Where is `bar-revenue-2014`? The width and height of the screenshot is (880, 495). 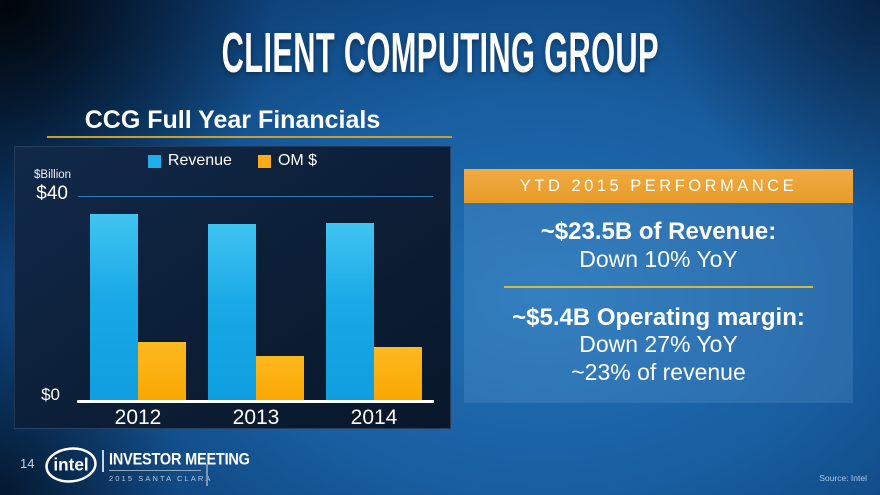
bar-revenue-2014 is located at coordinates (350, 311).